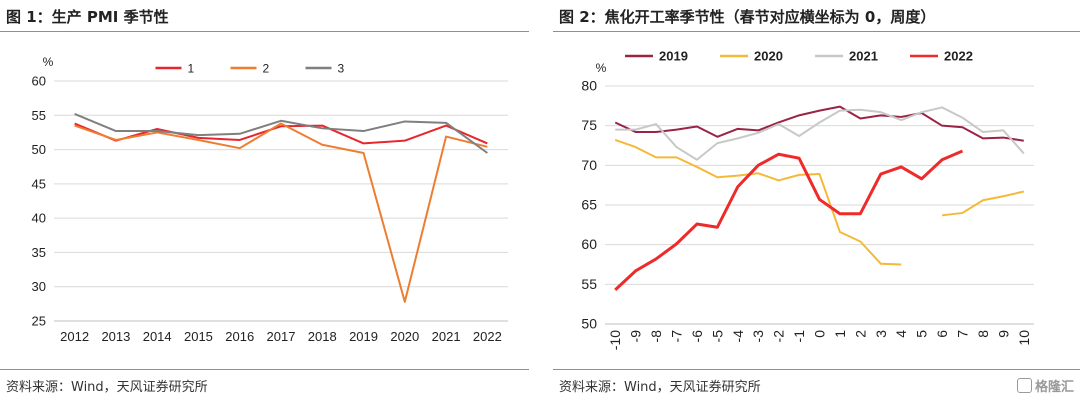 The image size is (1080, 407). Describe the element at coordinates (1024, 385) in the screenshot. I see `logo-icon` at that location.